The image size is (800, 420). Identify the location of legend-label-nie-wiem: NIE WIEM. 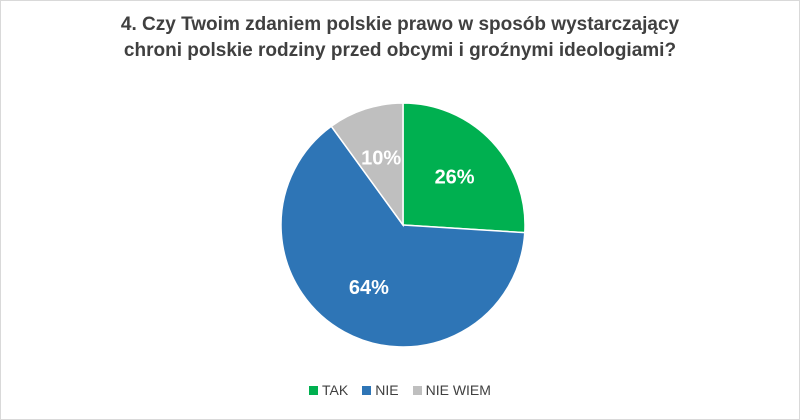
(458, 390).